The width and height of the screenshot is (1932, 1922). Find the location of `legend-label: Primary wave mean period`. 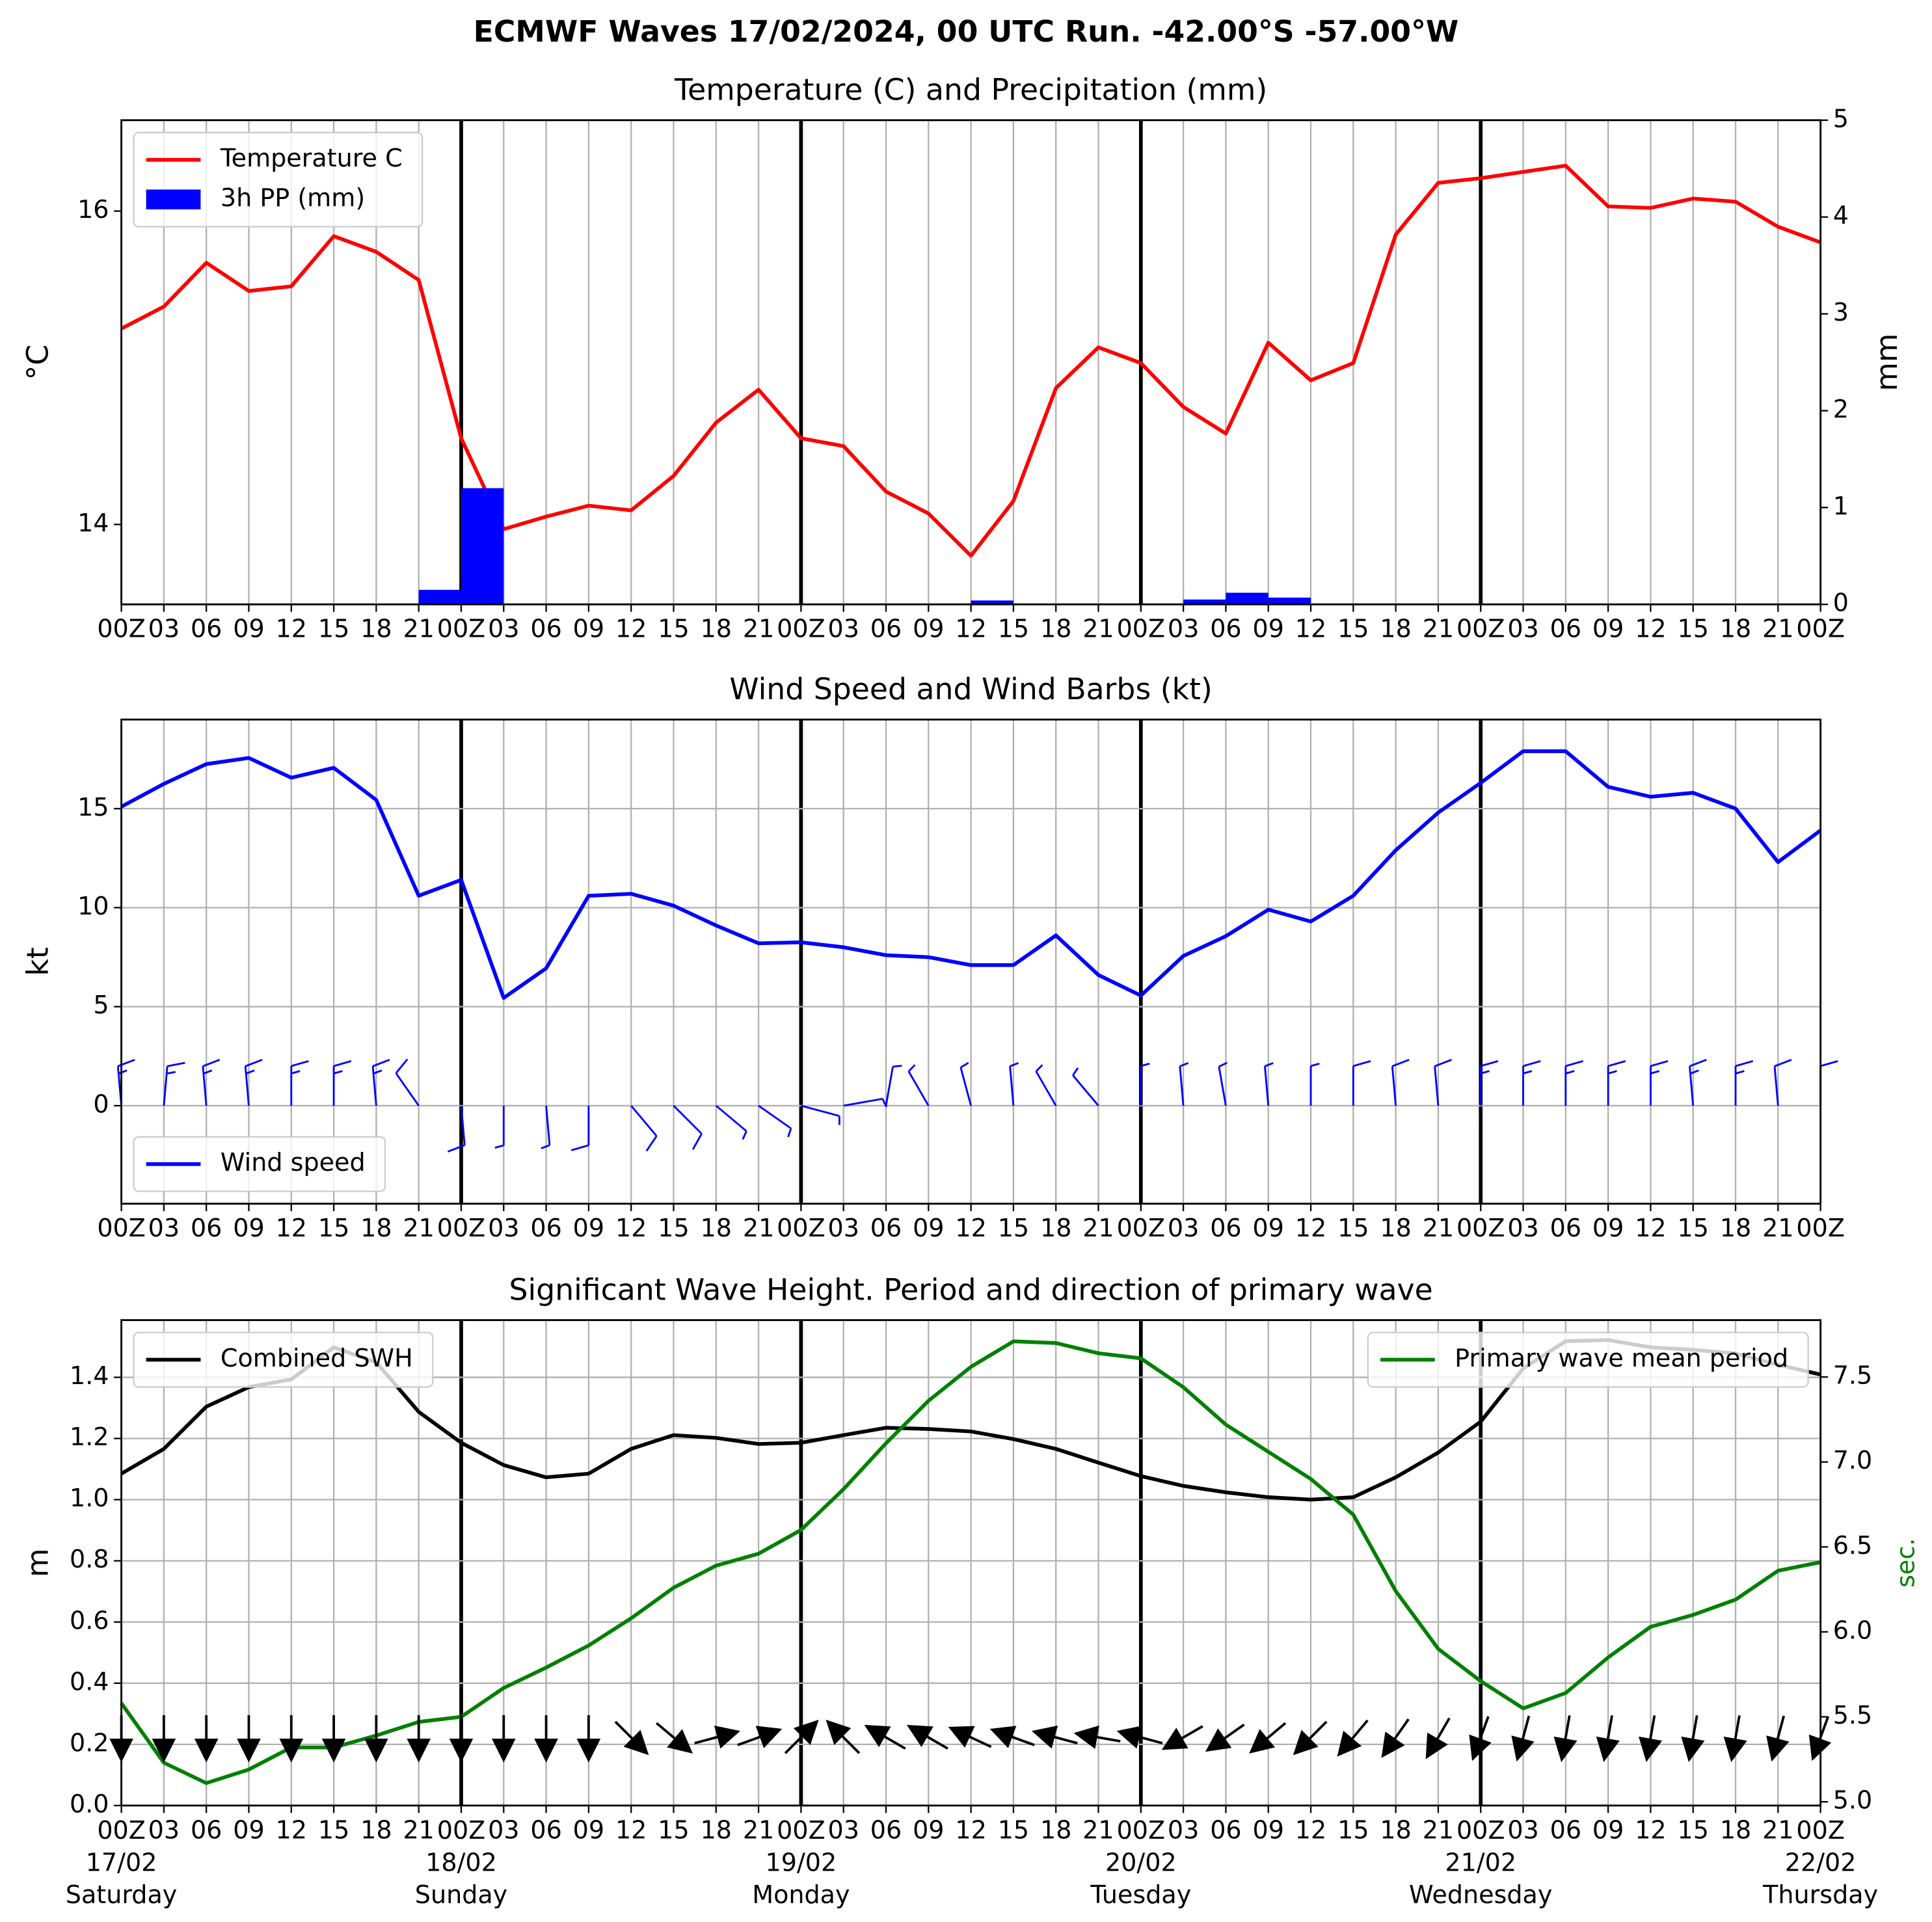

legend-label: Primary wave mean period is located at coordinates (1621, 1358).